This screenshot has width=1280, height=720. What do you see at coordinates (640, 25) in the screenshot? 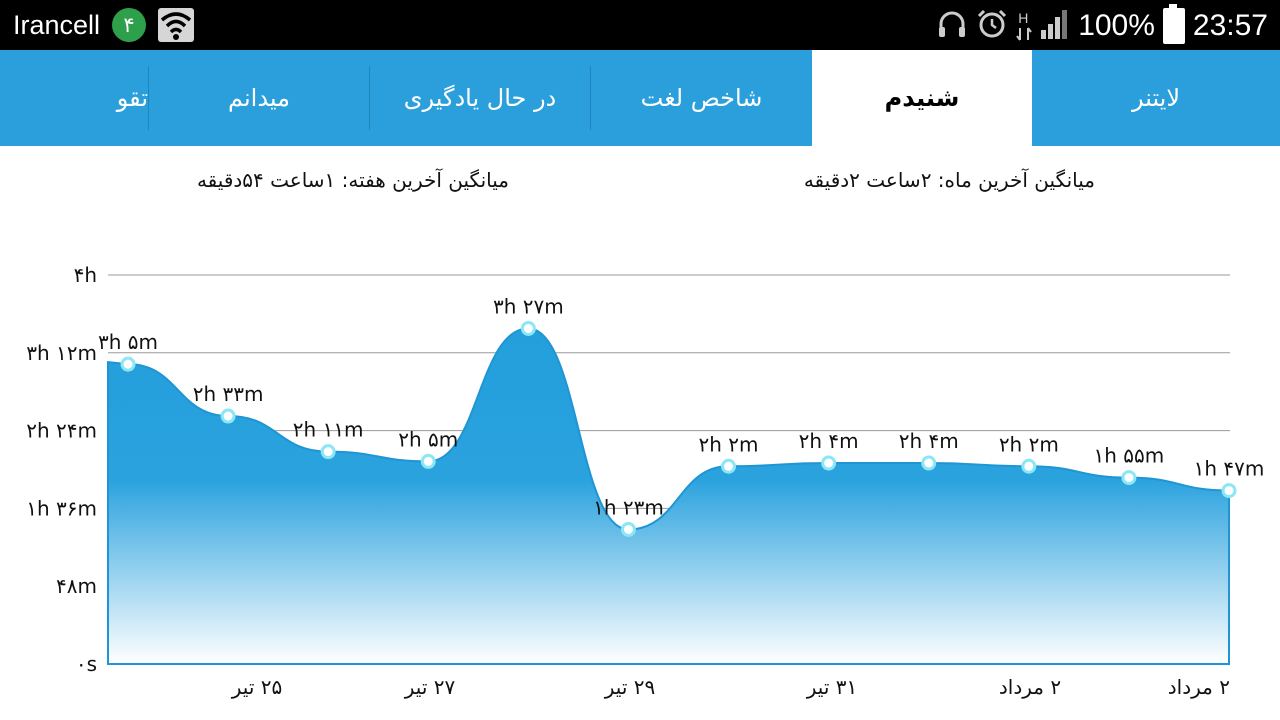
I see `status-bar: Irancell ۴ H` at bounding box center [640, 25].